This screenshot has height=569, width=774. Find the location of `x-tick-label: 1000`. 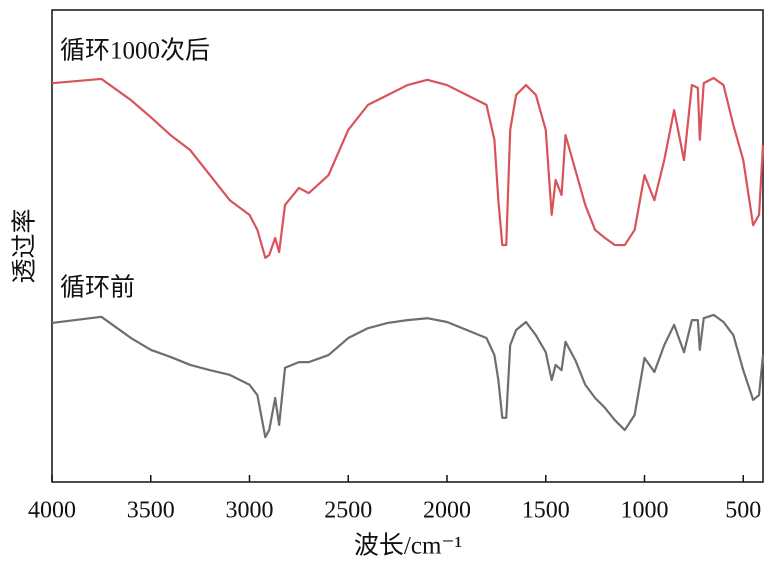

x-tick-label: 1000 is located at coordinates (645, 511).